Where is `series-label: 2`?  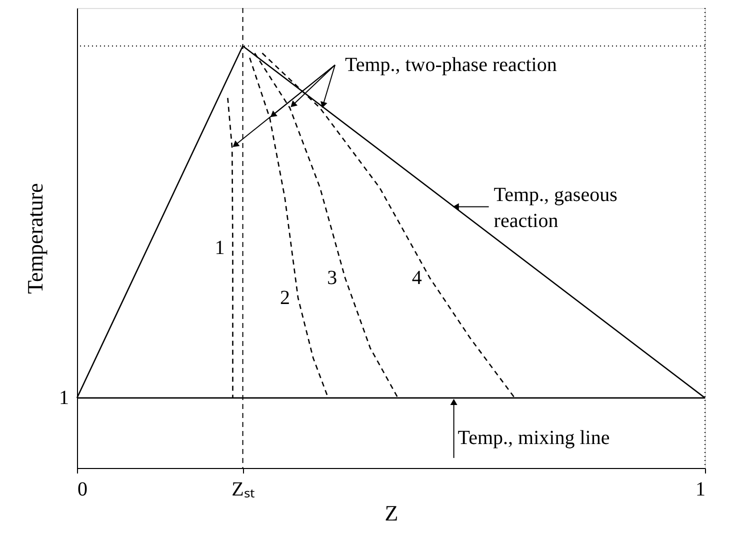 series-label: 2 is located at coordinates (285, 297).